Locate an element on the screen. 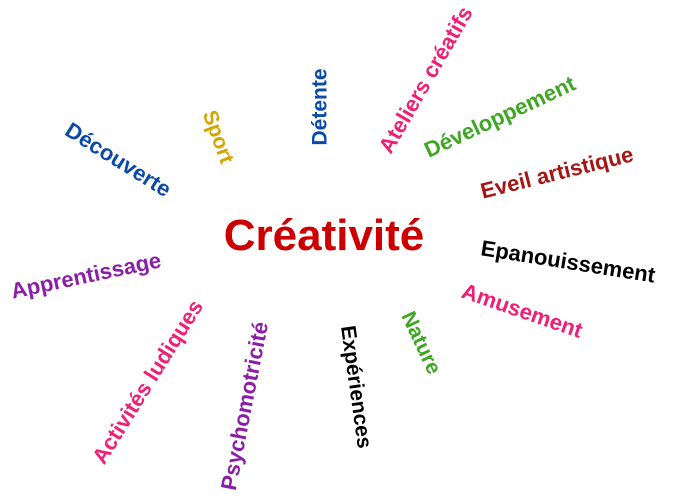 The image size is (680, 496). center-word-creativite: Créativité is located at coordinates (324, 235).